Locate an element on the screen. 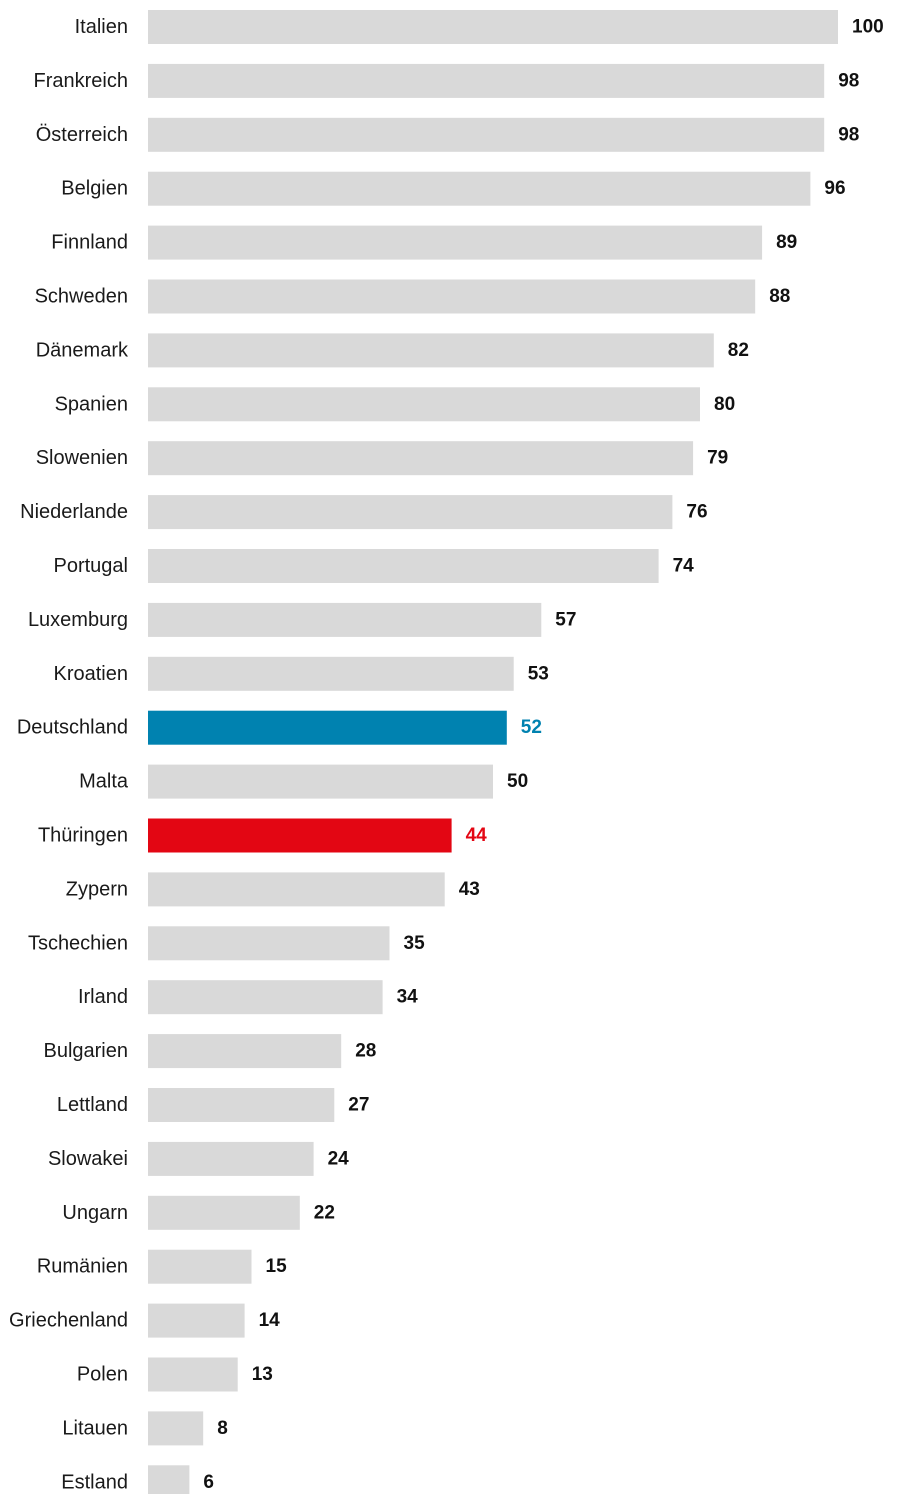 Image resolution: width=902 pixels, height=1494 pixels. bar-row: Polen 13 is located at coordinates (175, 1374).